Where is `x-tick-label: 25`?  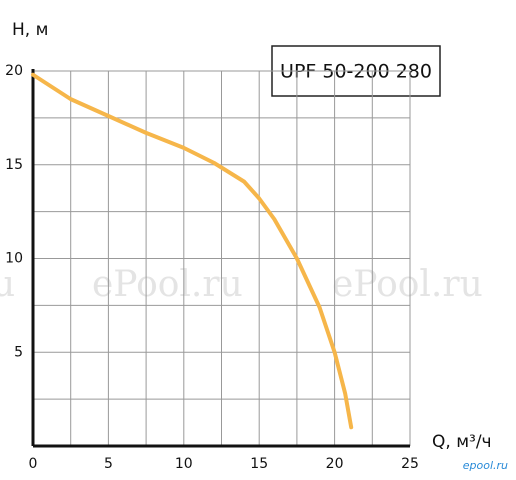
x-tick-label: 25 is located at coordinates (410, 464).